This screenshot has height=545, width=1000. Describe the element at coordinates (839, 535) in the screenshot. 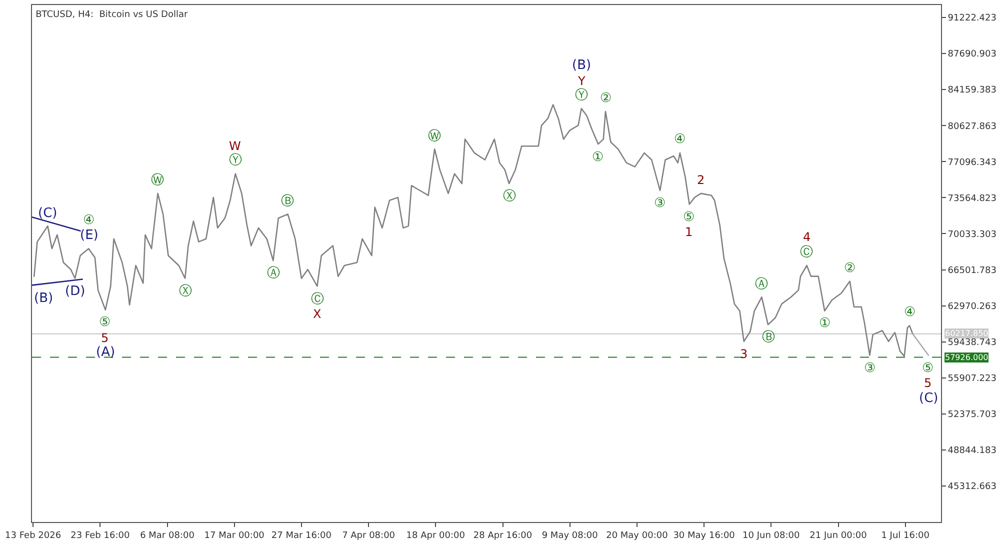

I see `x-tick-label: 21 Jun 00:00` at that location.